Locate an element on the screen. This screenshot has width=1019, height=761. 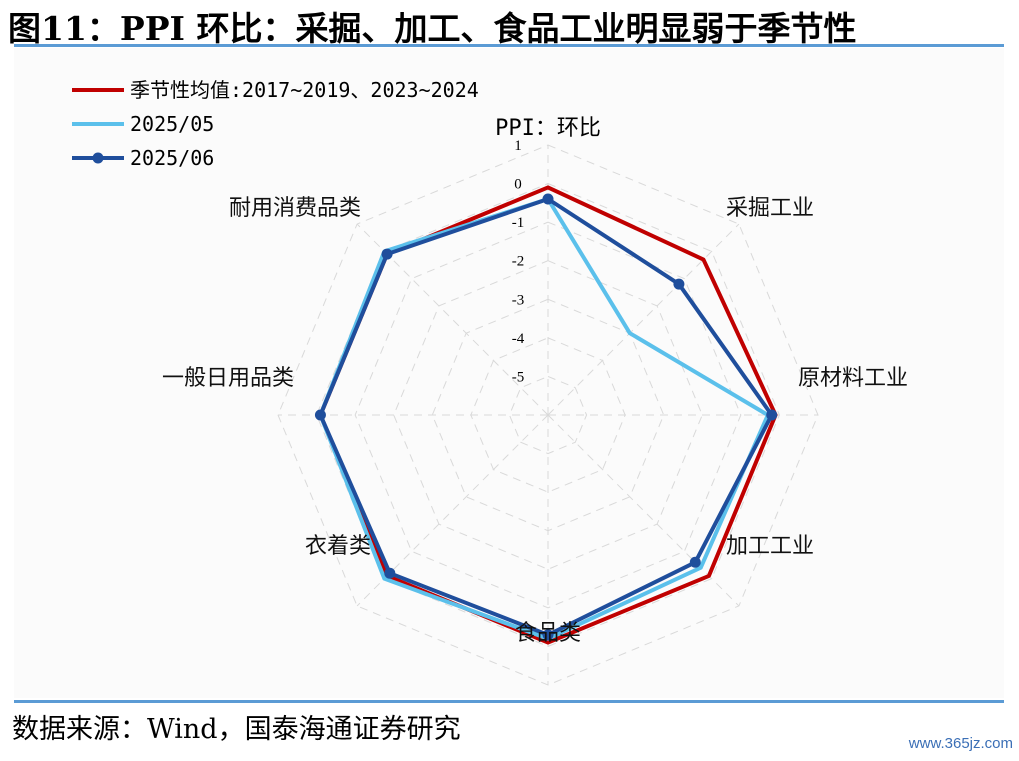
radius-tick-label: -1 is located at coordinates (518, 223).